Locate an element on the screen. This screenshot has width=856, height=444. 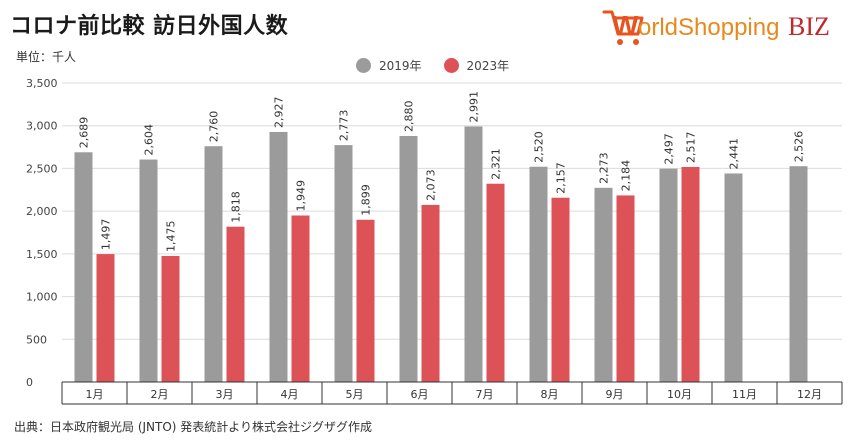
chart-title: コロナ前比較 訪日外国人数 is located at coordinates (149, 26).